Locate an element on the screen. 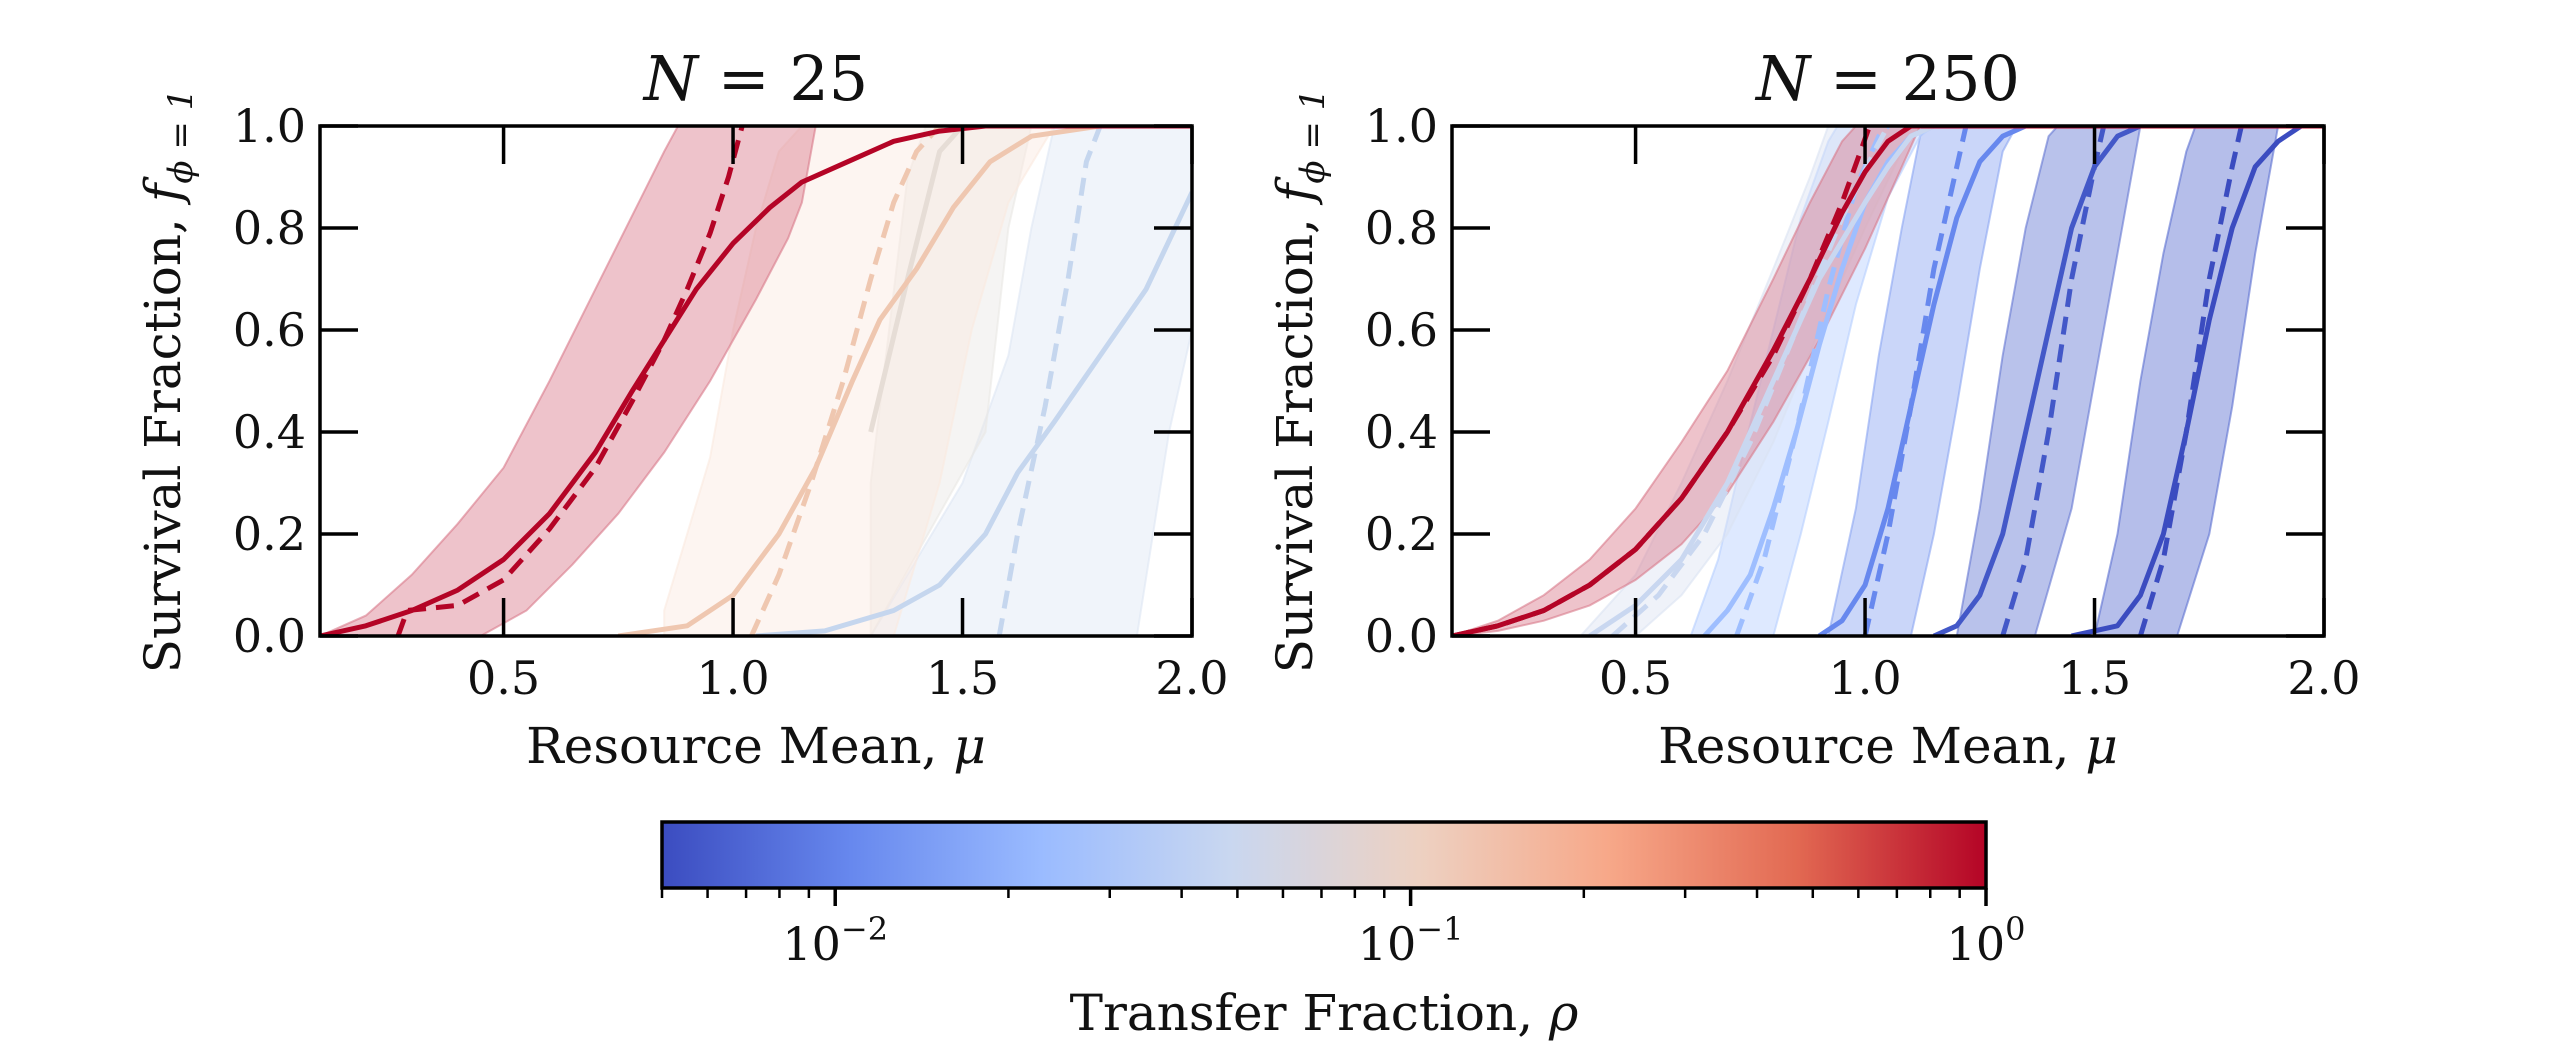 Image resolution: width=2550 pixels, height=1050 pixels. confidence-band-rho=0.03 is located at coordinates (1030, 381).